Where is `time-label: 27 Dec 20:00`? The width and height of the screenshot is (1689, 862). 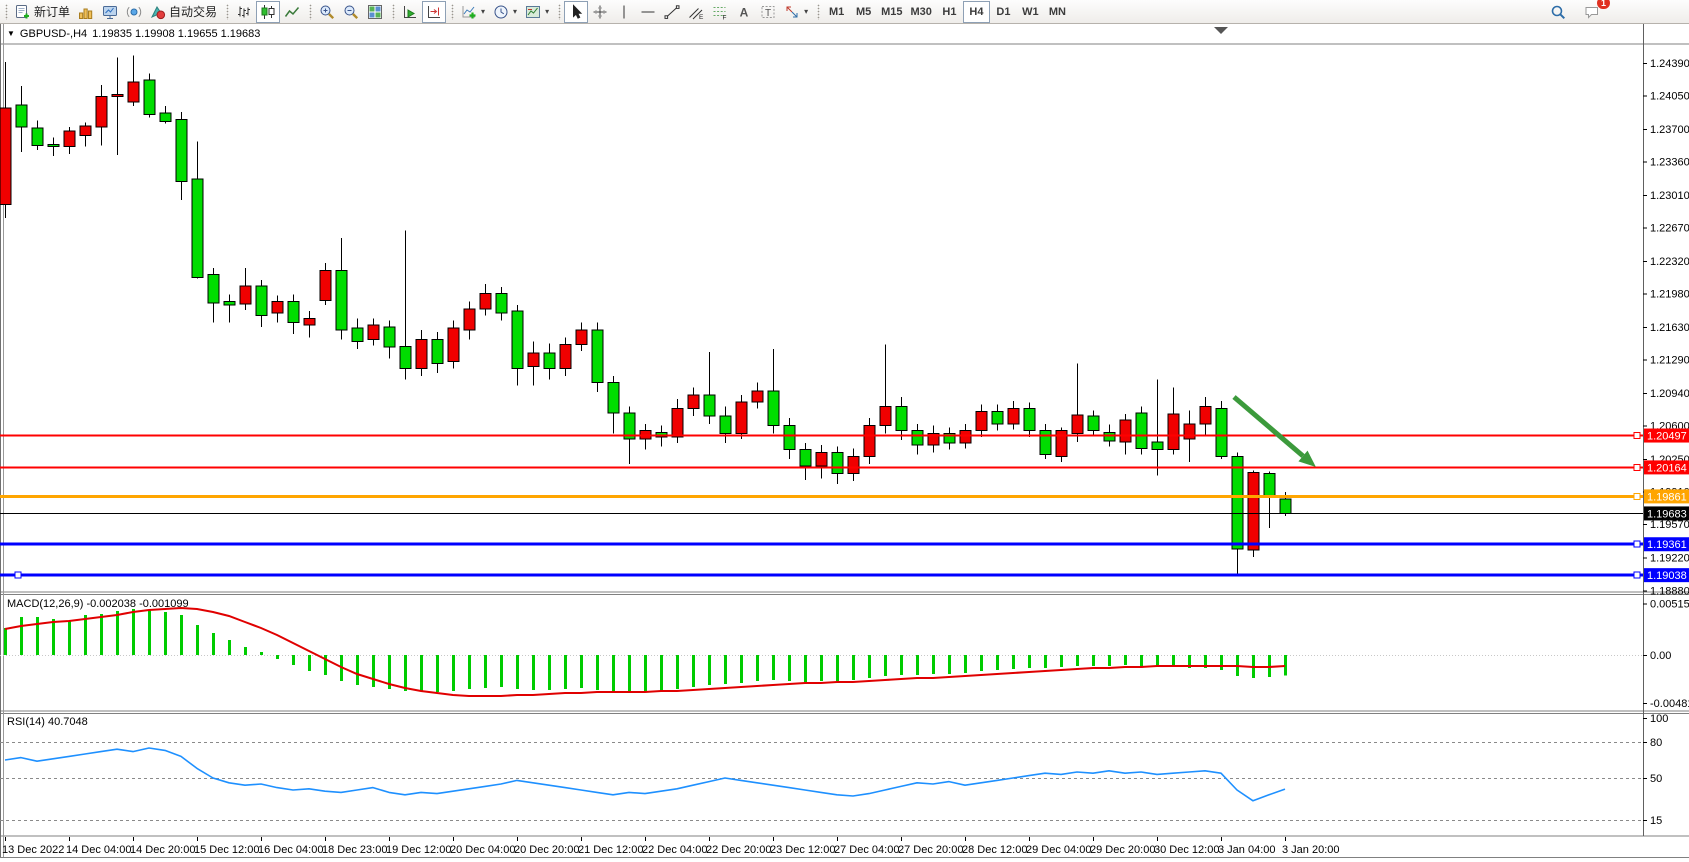 time-label: 27 Dec 20:00 is located at coordinates (930, 850).